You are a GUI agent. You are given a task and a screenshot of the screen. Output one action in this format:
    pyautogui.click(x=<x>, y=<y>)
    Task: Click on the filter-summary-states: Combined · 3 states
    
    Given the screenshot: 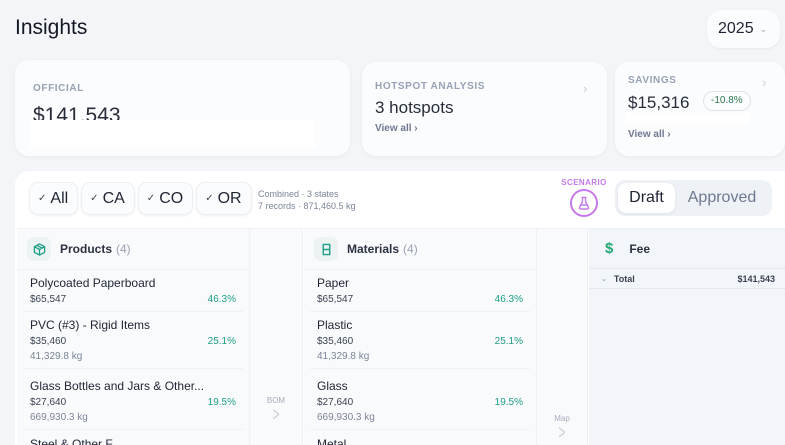 What is the action you would take?
    pyautogui.click(x=298, y=194)
    